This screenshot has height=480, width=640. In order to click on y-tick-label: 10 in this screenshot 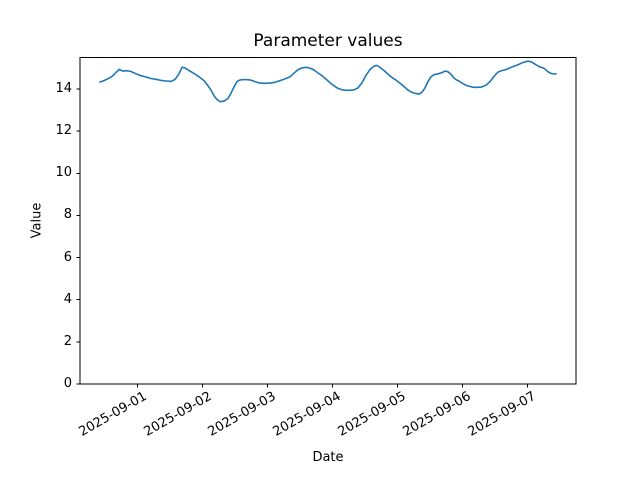, I will do `click(63, 173)`.